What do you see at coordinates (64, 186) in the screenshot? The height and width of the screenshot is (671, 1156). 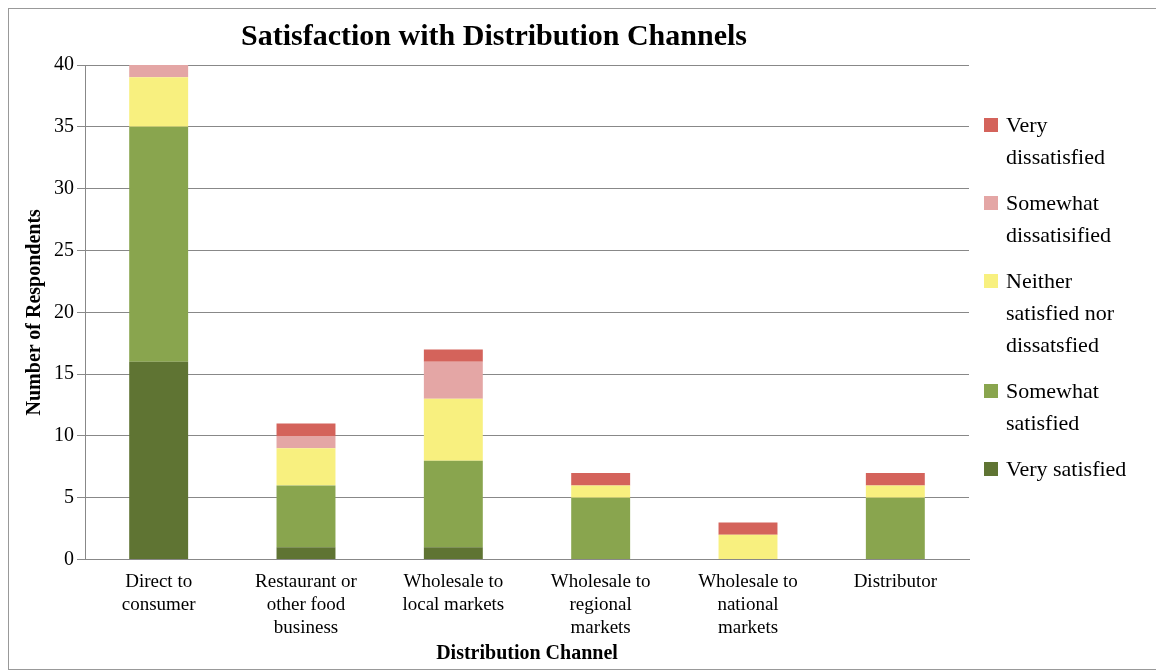 I see `y-tick-label: 30` at bounding box center [64, 186].